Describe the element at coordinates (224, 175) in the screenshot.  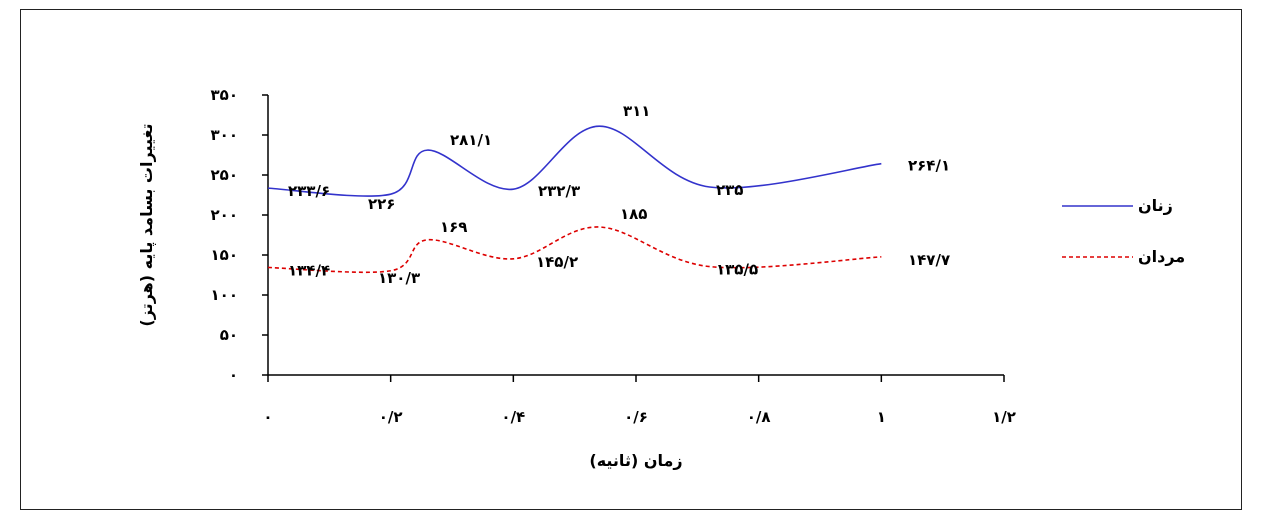
I see `y-tick-label: ۲۵۰` at that location.